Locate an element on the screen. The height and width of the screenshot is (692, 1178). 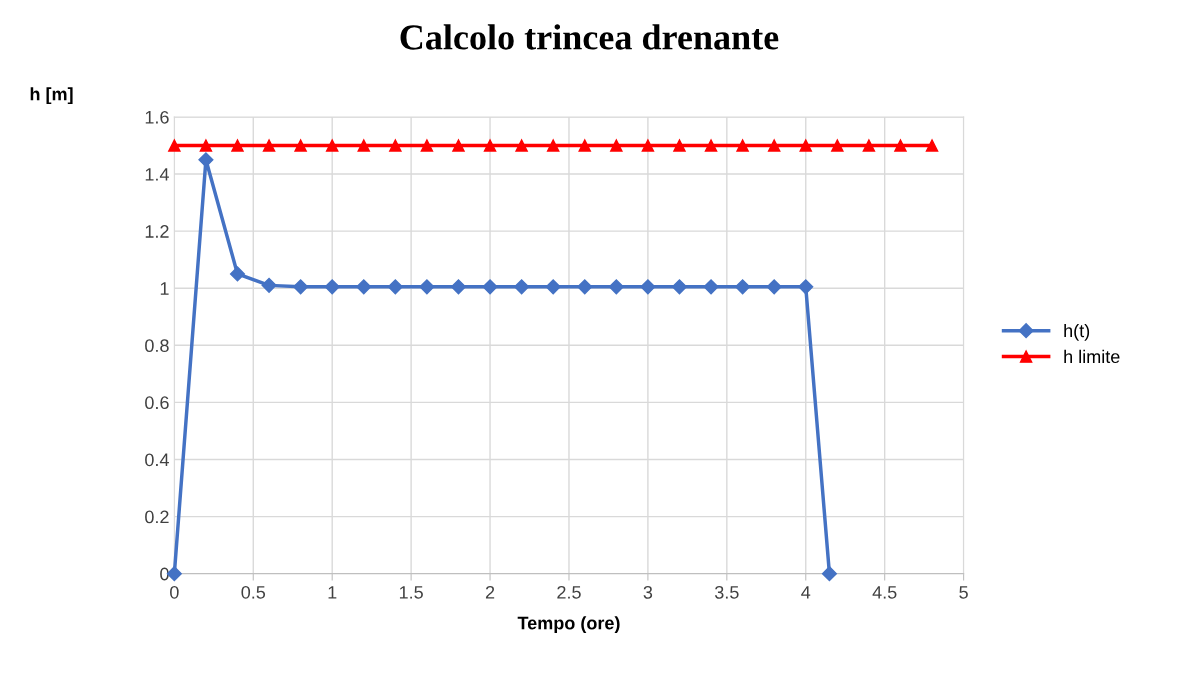
x-tick-label: 3 is located at coordinates (648, 592).